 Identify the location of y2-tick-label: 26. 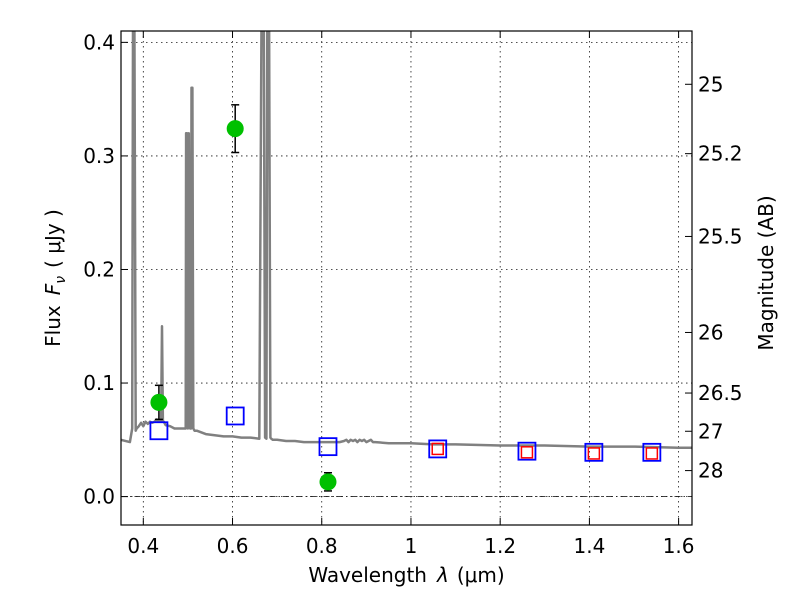
(710, 332).